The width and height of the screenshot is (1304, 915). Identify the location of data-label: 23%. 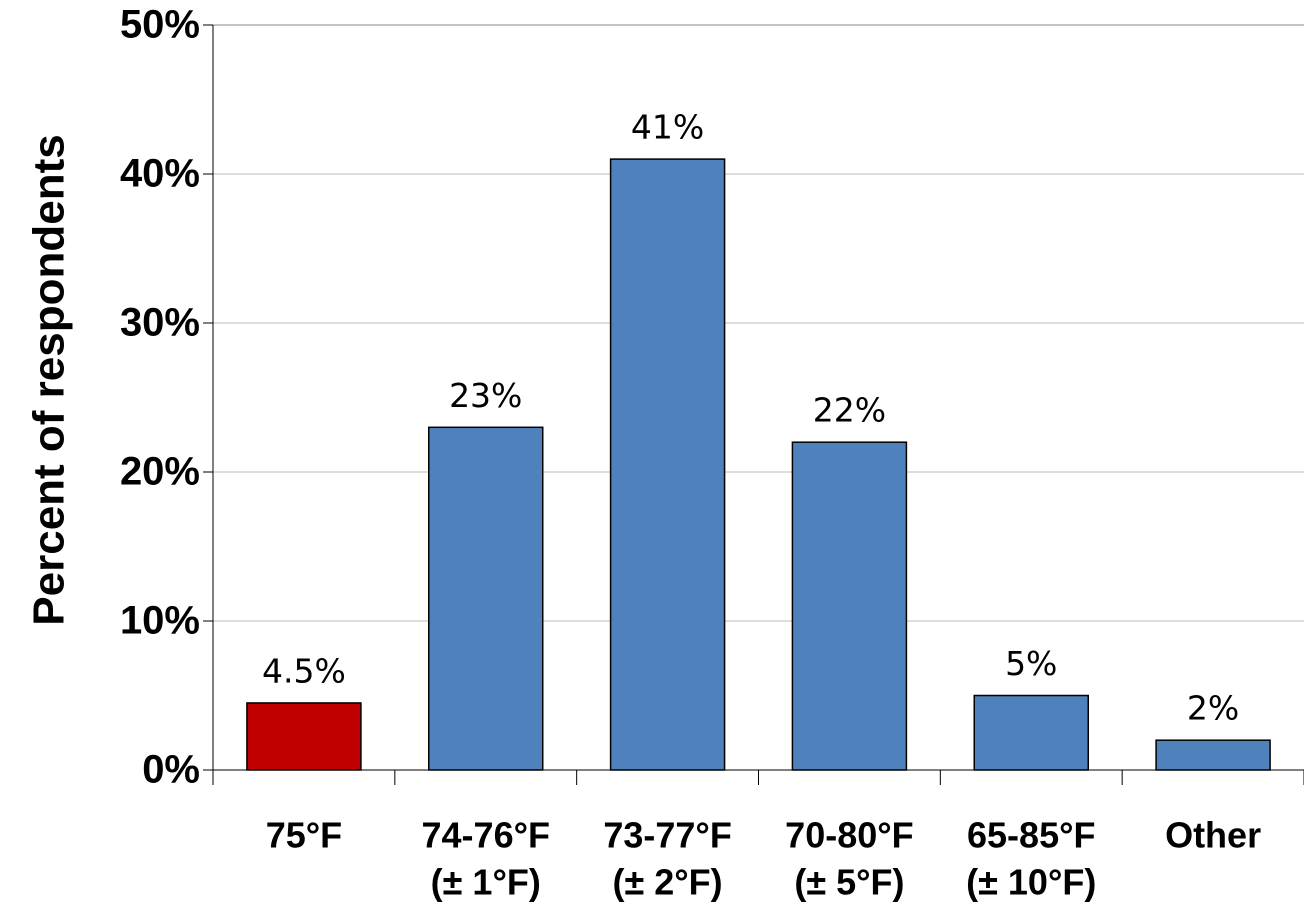
(485, 395).